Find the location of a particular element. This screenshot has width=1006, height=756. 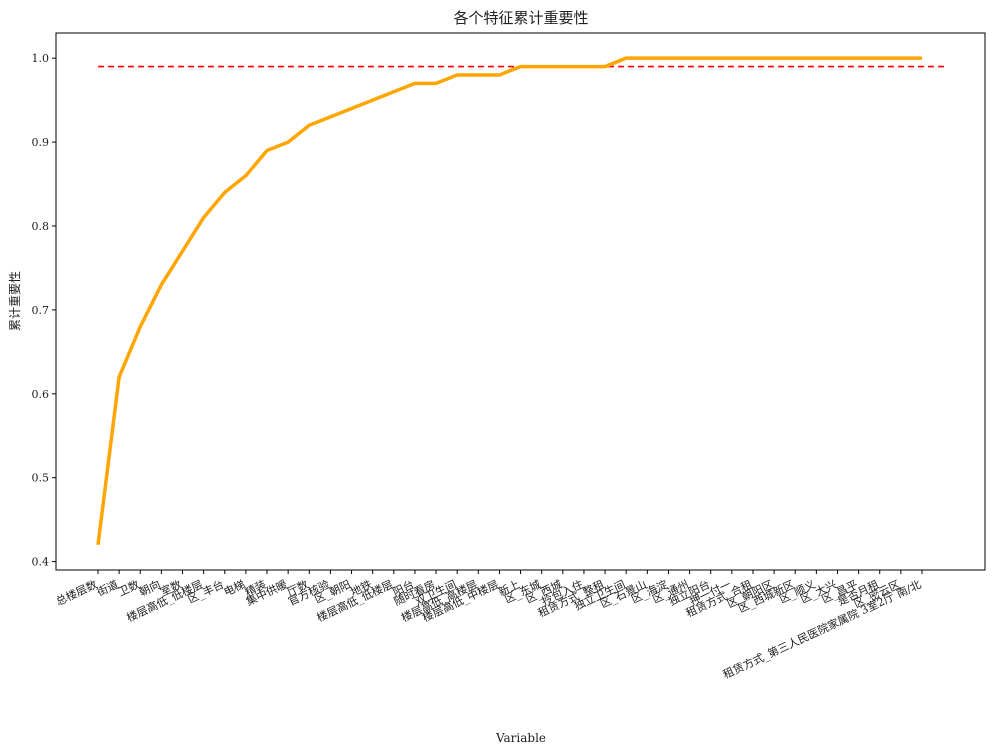

y-axis: 0.4 0.5 0.6 0.7 0.8 0.9 1.0 is located at coordinates (44, 310).